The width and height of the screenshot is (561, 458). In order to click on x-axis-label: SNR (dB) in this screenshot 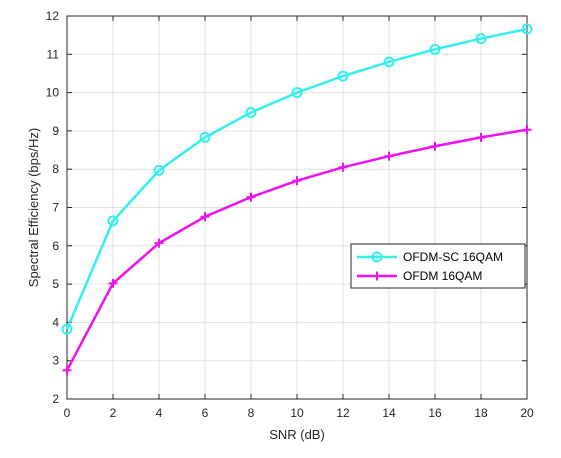, I will do `click(297, 434)`.